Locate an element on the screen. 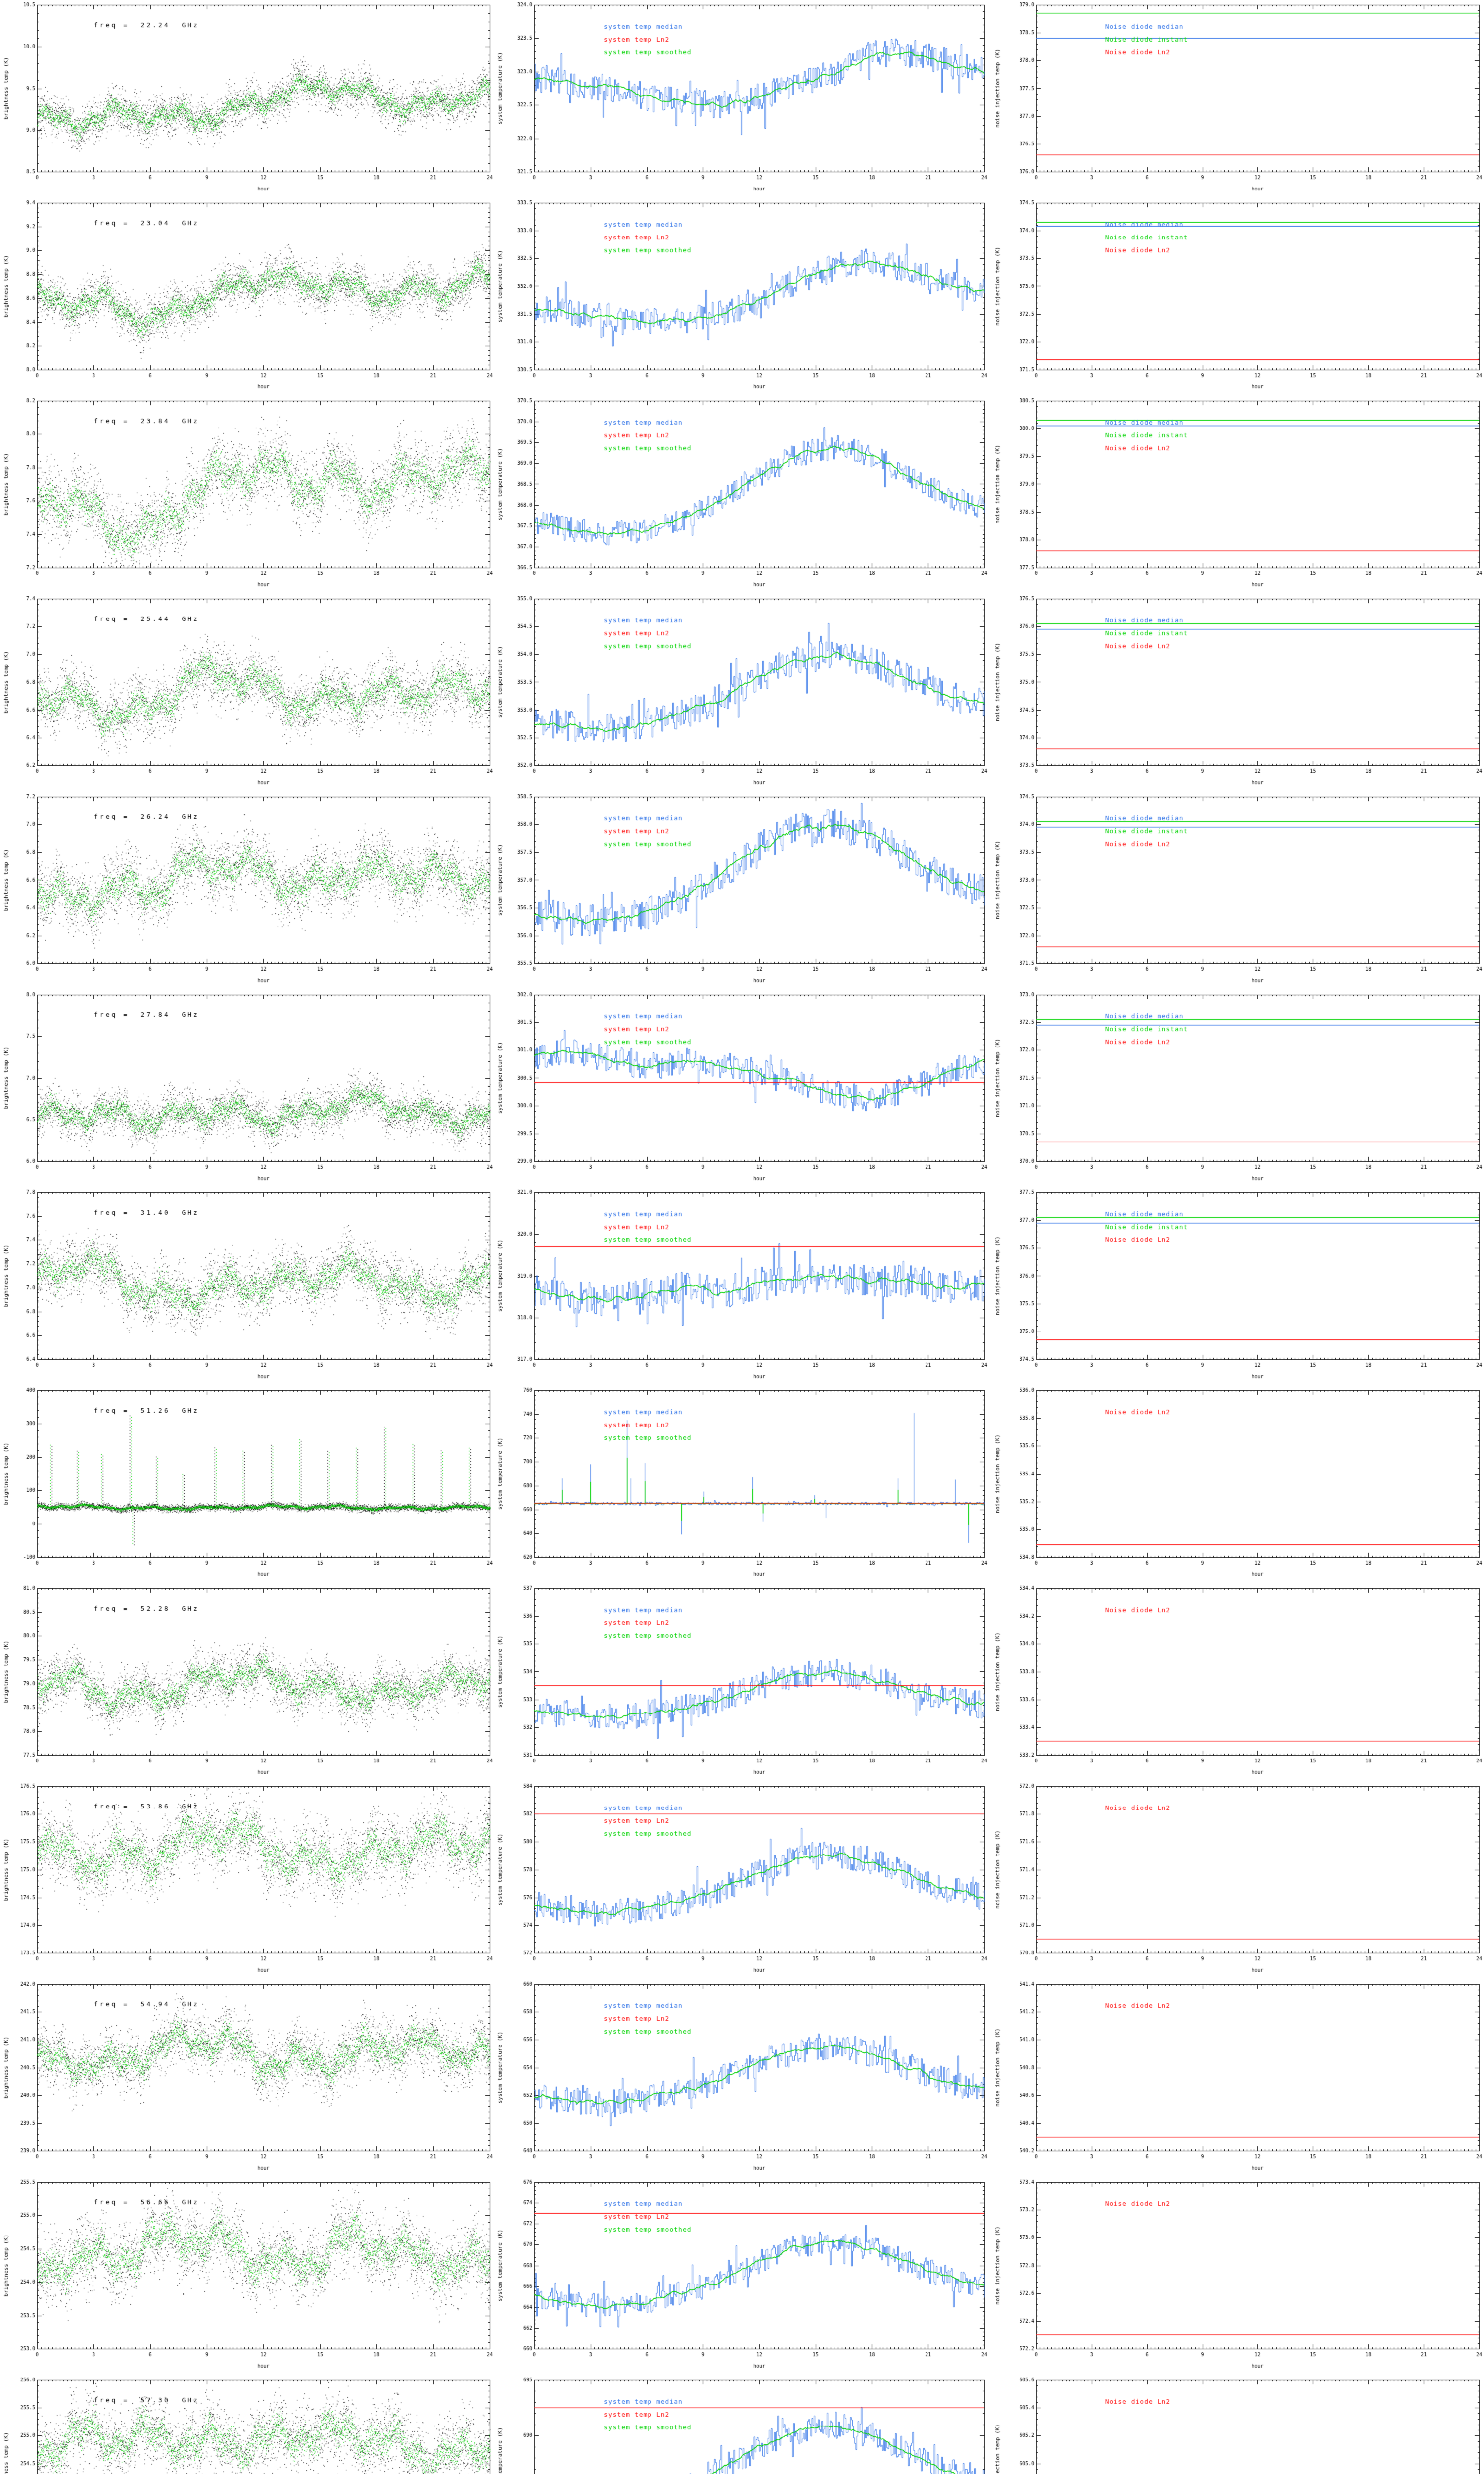 Image resolution: width=1484 pixels, height=2474 pixels. system-temp-plot-51.26GHz is located at coordinates (742, 1484).